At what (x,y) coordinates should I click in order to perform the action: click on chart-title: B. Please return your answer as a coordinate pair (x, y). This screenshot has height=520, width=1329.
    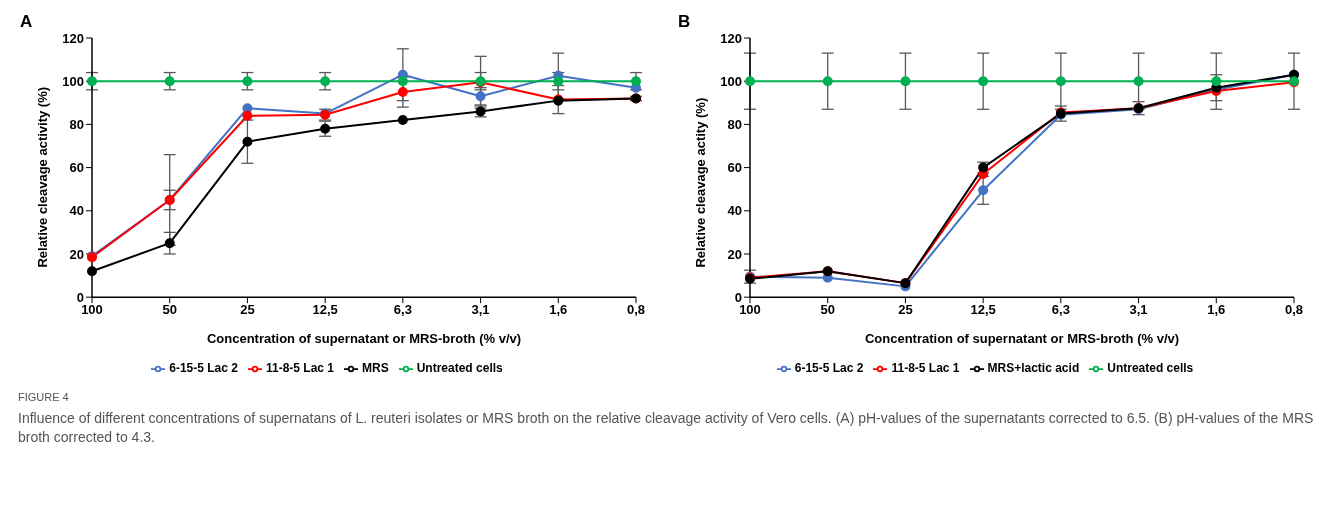
    Looking at the image, I should click on (684, 22).